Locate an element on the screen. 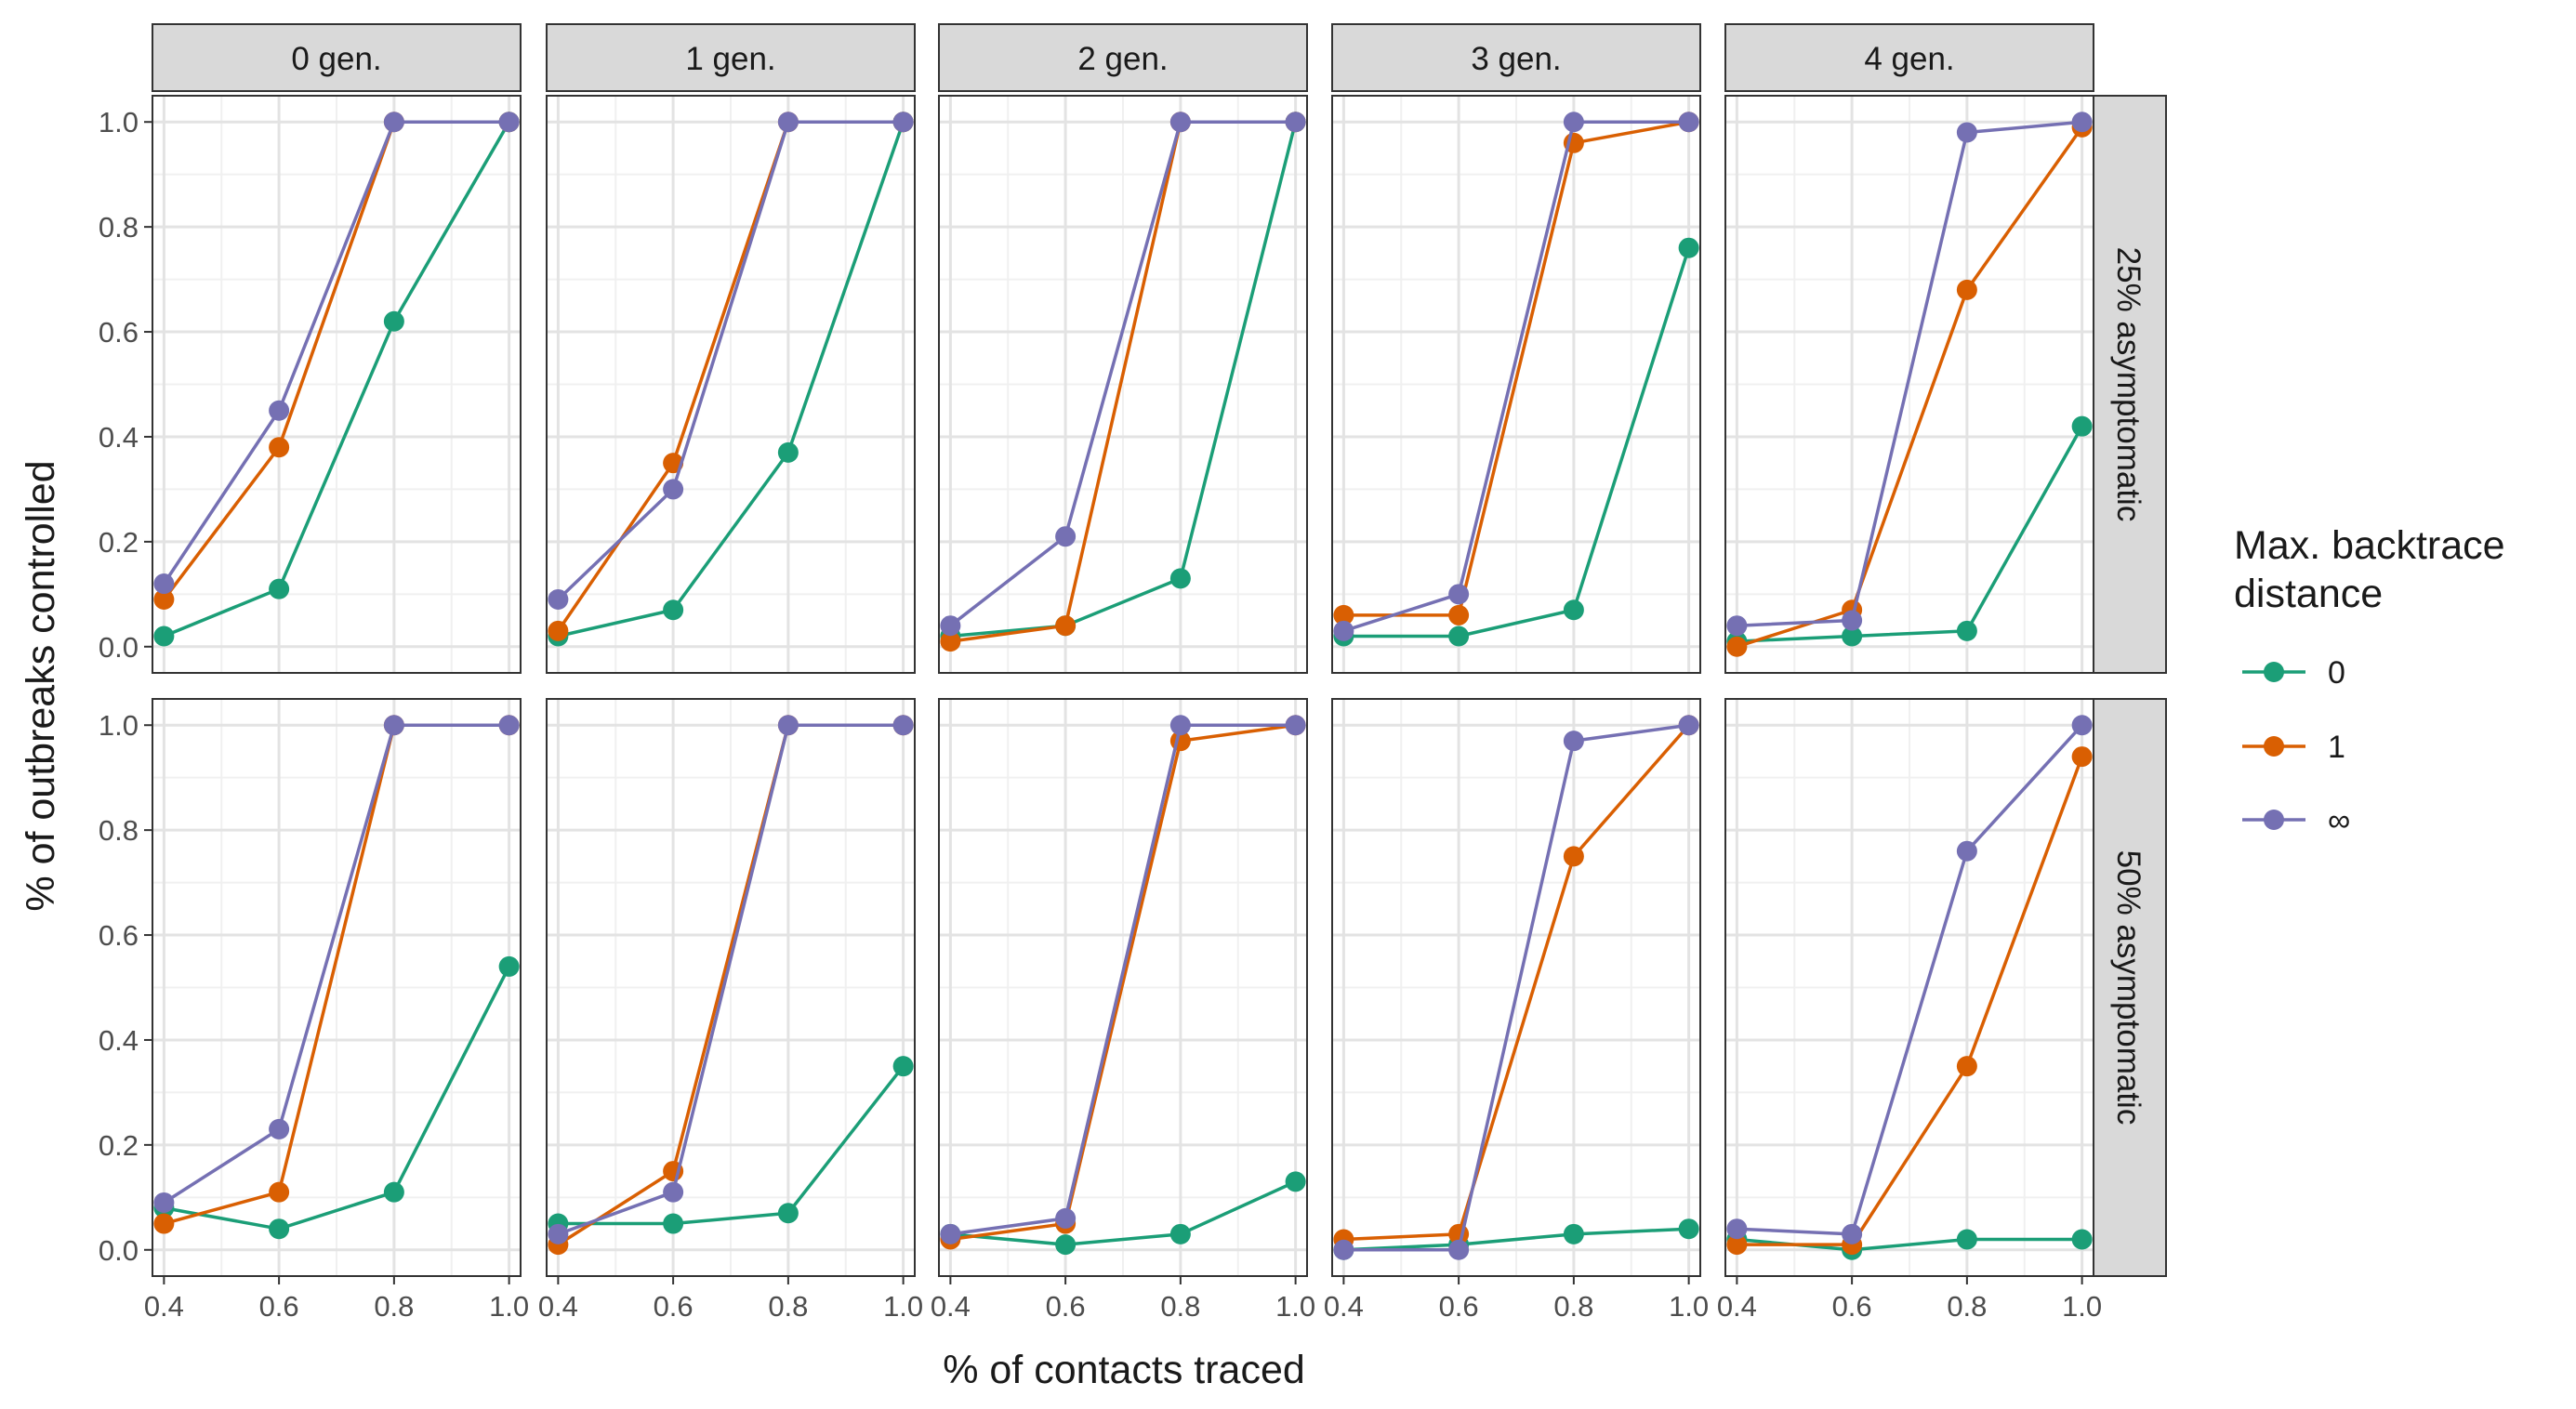 This screenshot has width=2576, height=1409. legend-item: ∞ is located at coordinates (2296, 820).